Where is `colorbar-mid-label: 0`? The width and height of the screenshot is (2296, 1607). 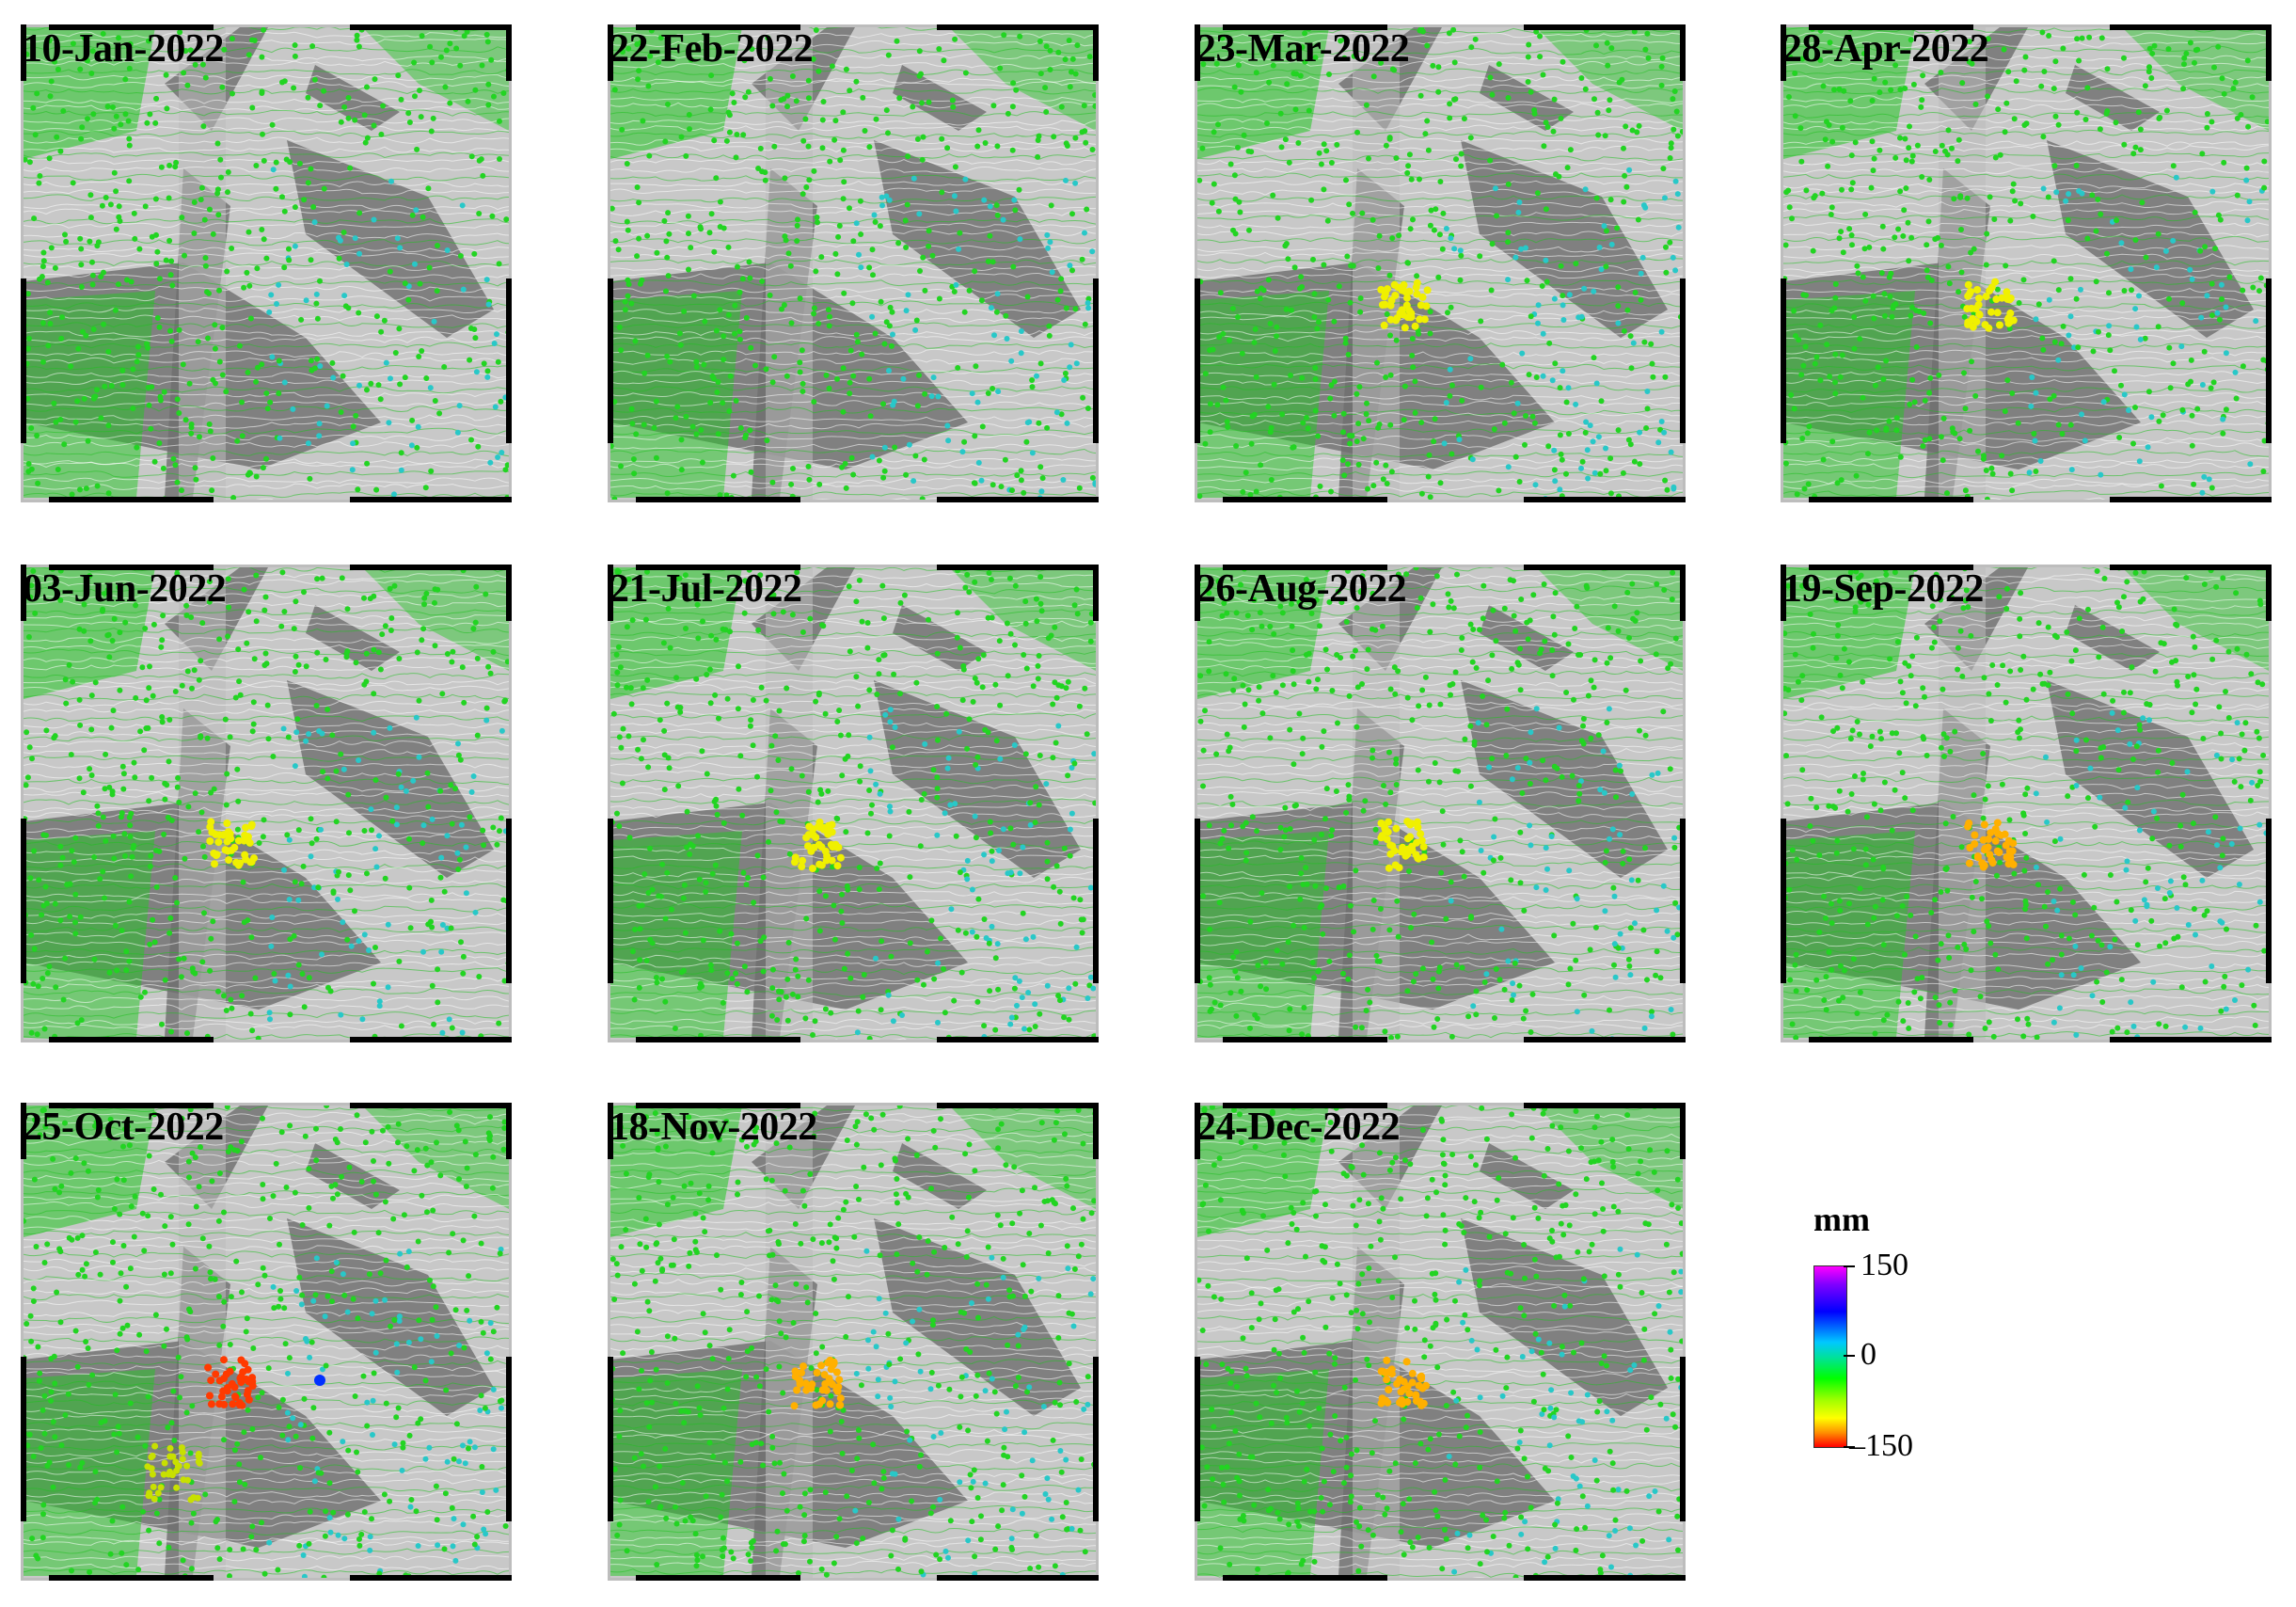
colorbar-mid-label: 0 is located at coordinates (1868, 1355).